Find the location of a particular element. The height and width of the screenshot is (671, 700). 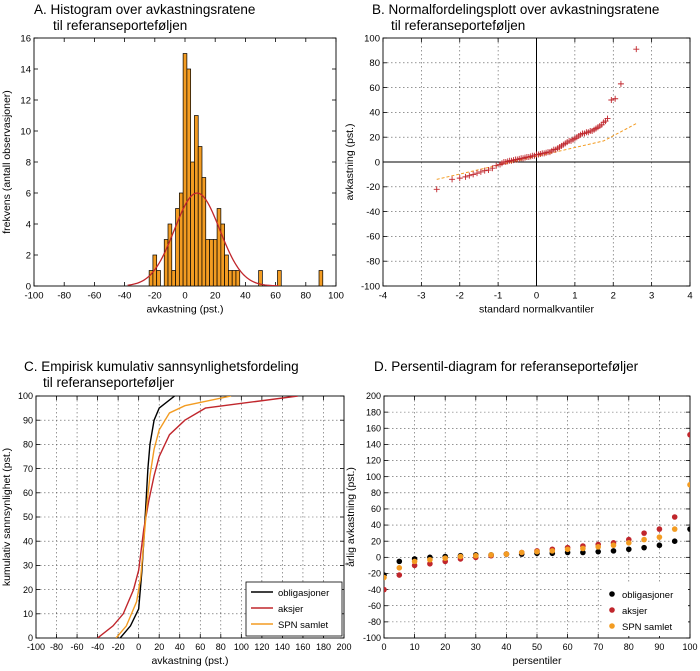

y-axis-label: årlig avkastning (pst.) is located at coordinates (351, 517).